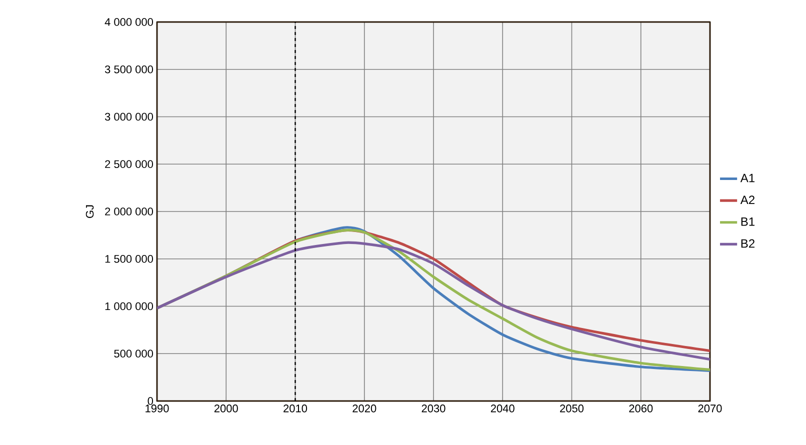  Describe the element at coordinates (434, 408) in the screenshot. I see `x-tick-label: 2030` at that location.